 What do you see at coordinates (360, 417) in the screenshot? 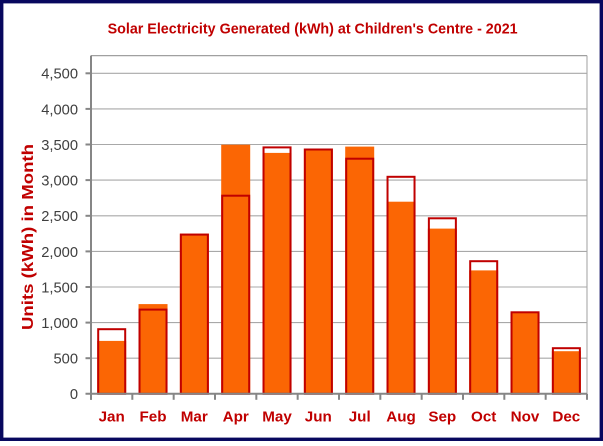
I see `svg-text: Jul` at bounding box center [360, 417].